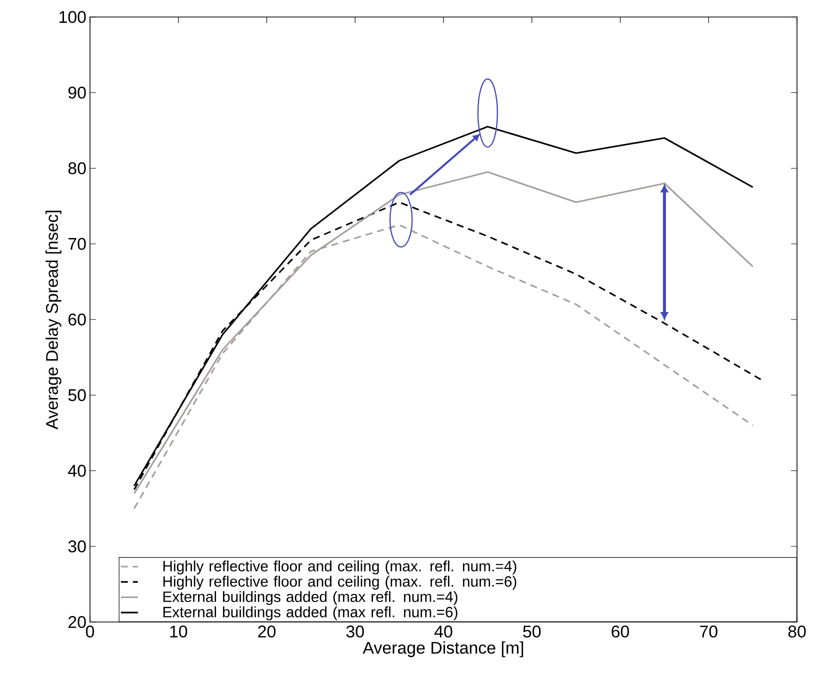 This screenshot has height=680, width=817. What do you see at coordinates (179, 632) in the screenshot?
I see `x-tick-label: 10` at bounding box center [179, 632].